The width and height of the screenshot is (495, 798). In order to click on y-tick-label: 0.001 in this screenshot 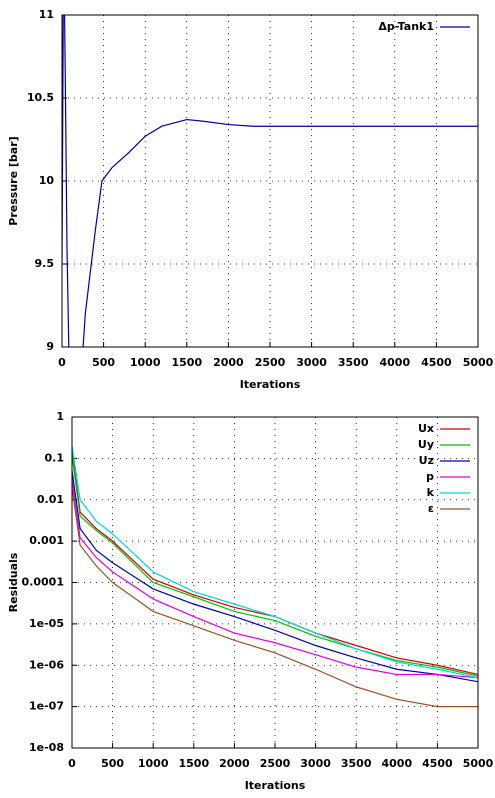, I will do `click(46, 540)`.